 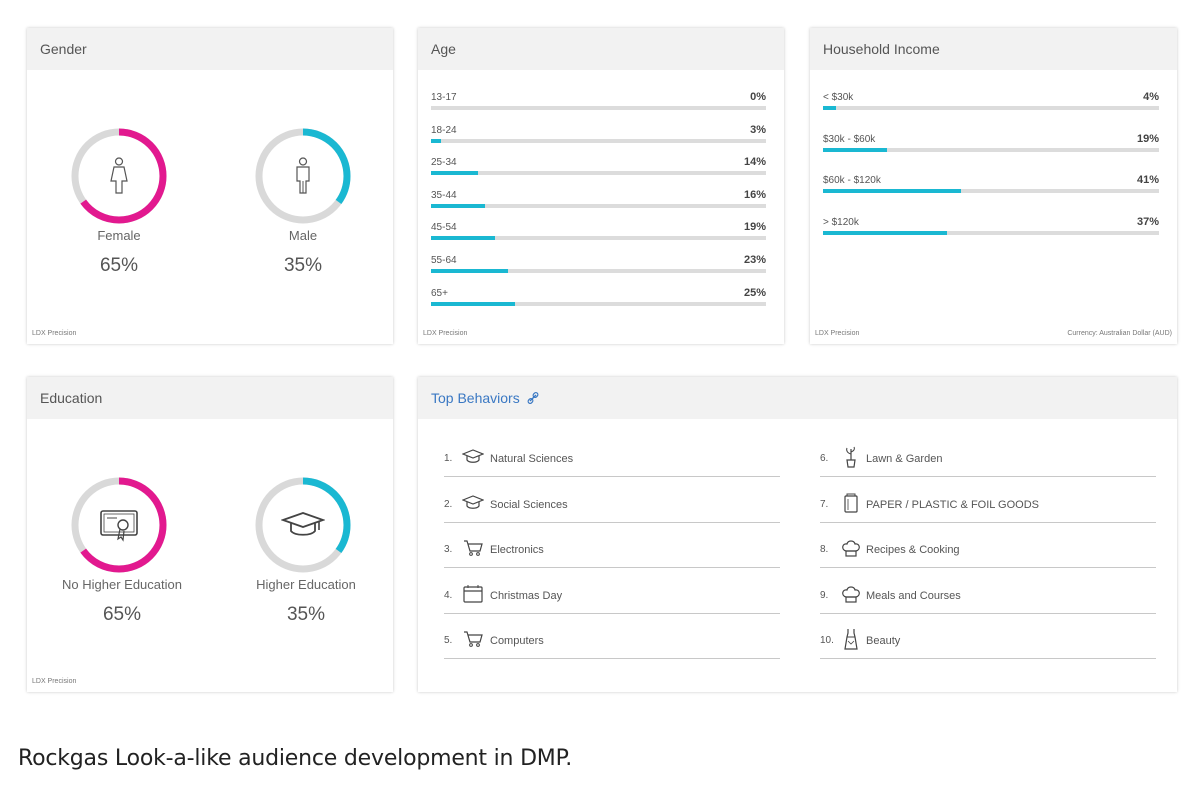 I want to click on top-behaviors-header: Top Behaviors, so click(x=797, y=398).